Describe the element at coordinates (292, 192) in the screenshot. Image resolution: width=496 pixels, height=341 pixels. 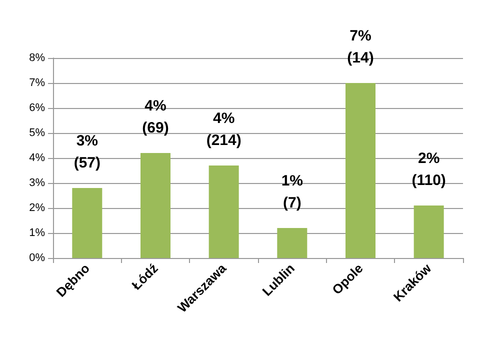
I see `data-label: 1% (7)` at that location.